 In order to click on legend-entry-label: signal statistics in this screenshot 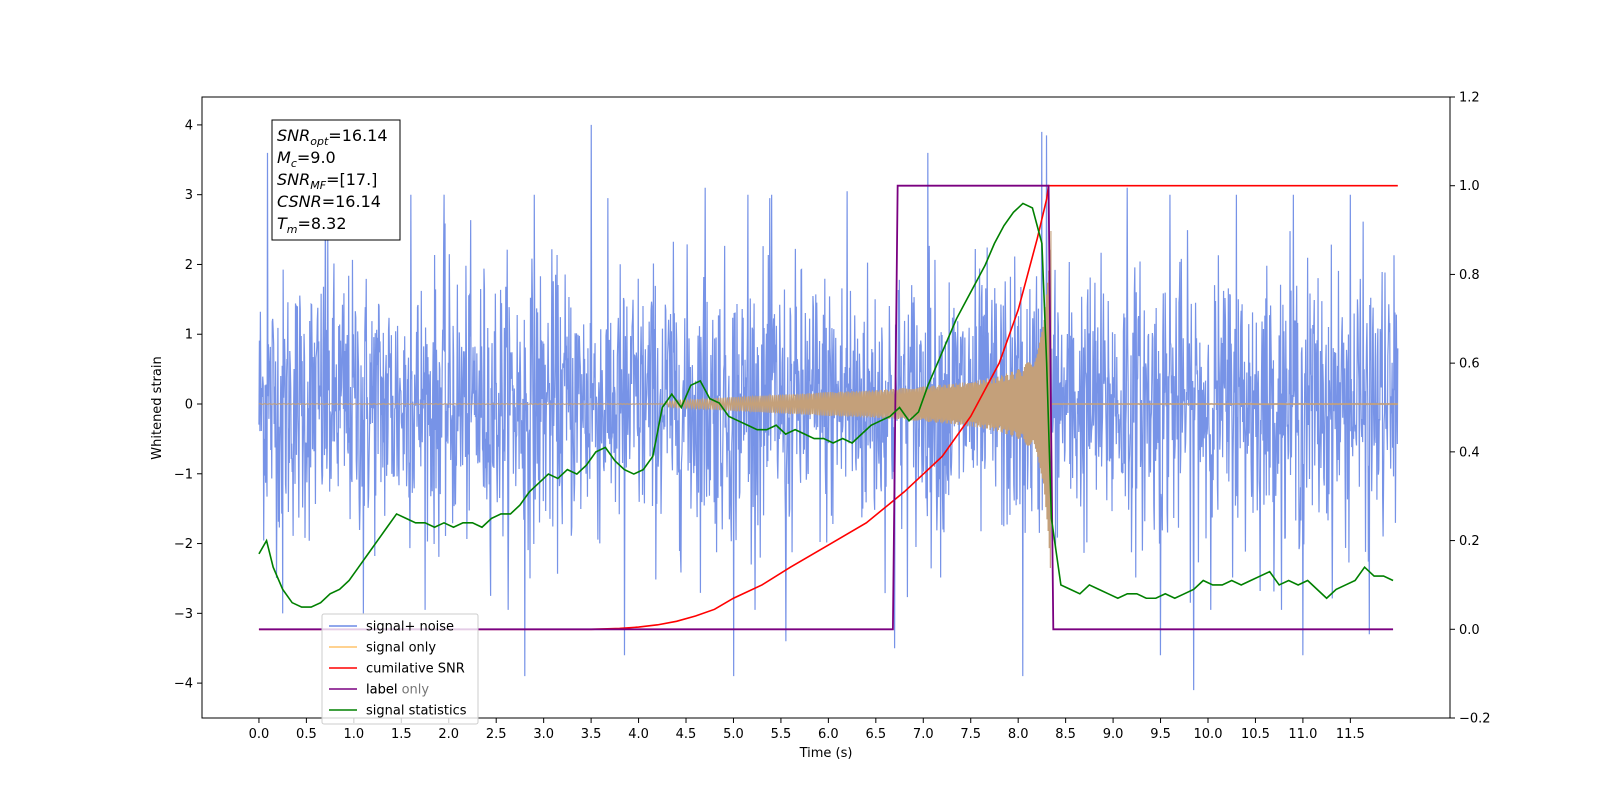, I will do `click(416, 711)`.